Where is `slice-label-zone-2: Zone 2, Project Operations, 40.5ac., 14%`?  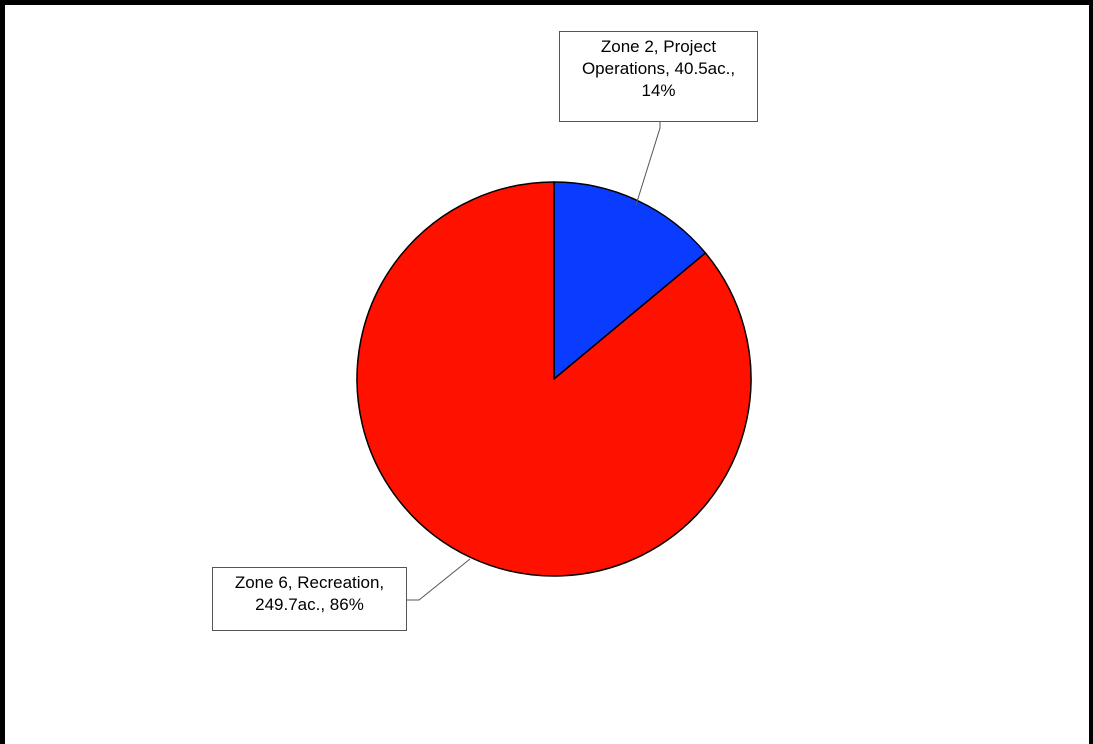
slice-label-zone-2: Zone 2, Project Operations, 40.5ac., 14% is located at coordinates (658, 76).